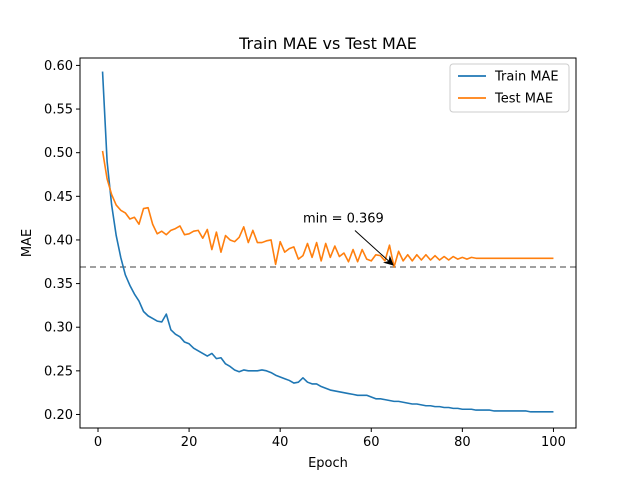 The width and height of the screenshot is (640, 480). I want to click on x-tick-label: 60, so click(371, 442).